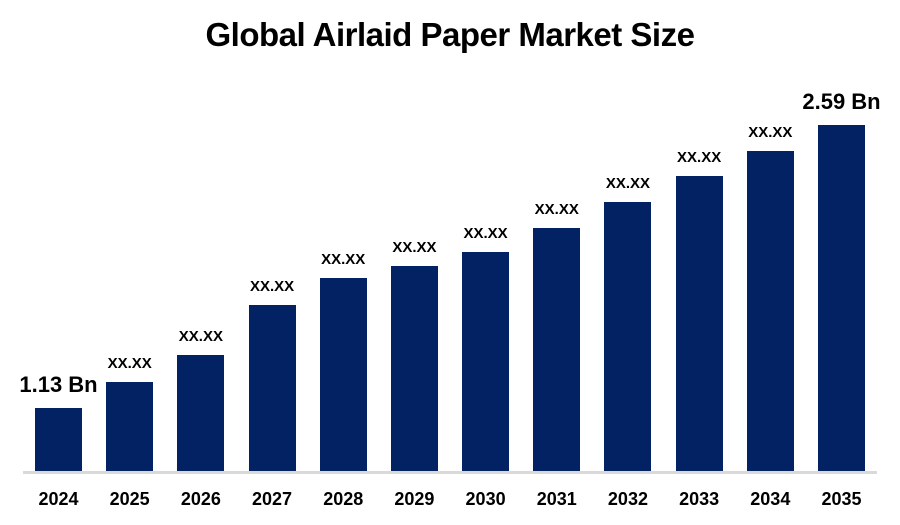 This screenshot has height=525, width=900. What do you see at coordinates (414, 368) in the screenshot?
I see `bar-2029` at bounding box center [414, 368].